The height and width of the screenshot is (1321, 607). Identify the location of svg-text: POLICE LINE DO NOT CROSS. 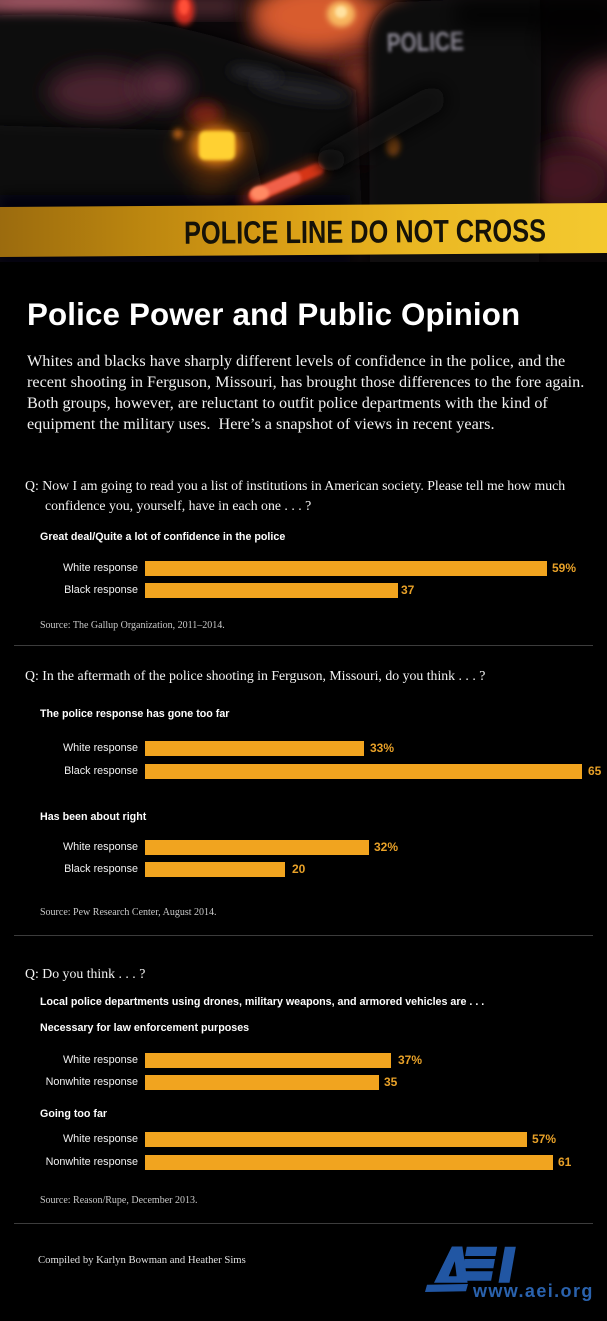
(365, 231).